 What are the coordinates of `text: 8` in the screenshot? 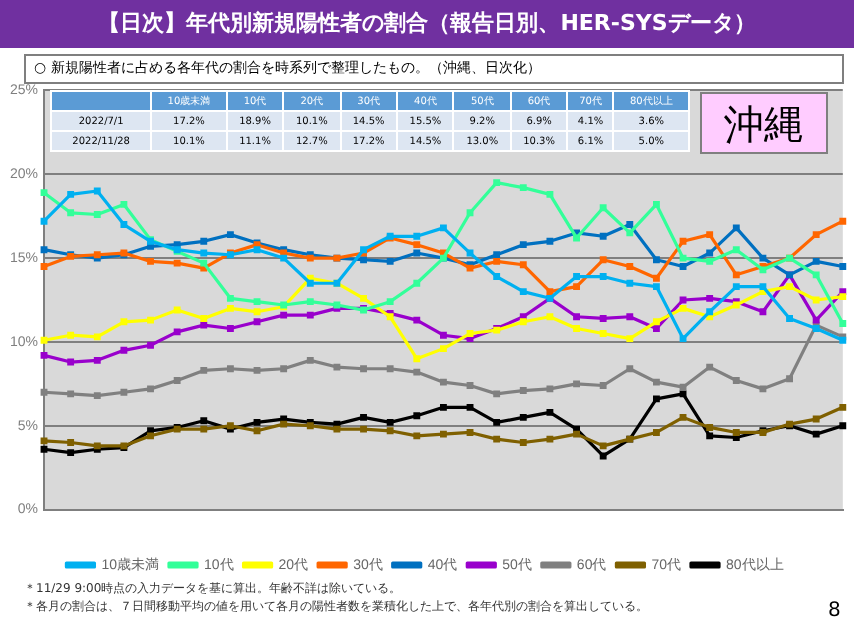 It's located at (834, 611).